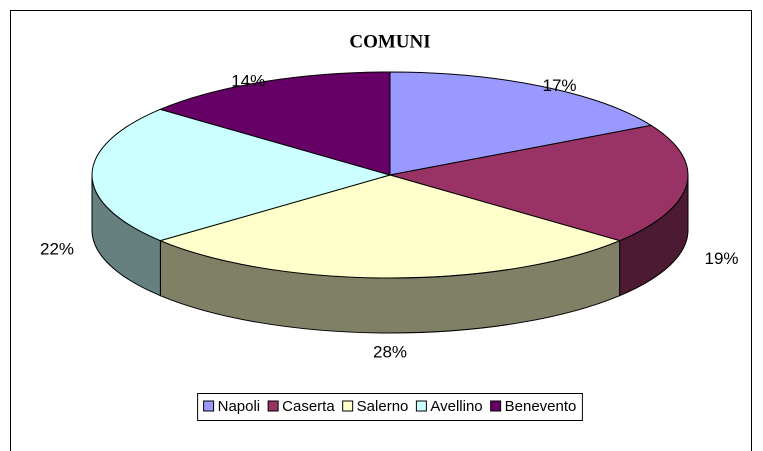  What do you see at coordinates (389, 41) in the screenshot?
I see `chart-title: COMUNI` at bounding box center [389, 41].